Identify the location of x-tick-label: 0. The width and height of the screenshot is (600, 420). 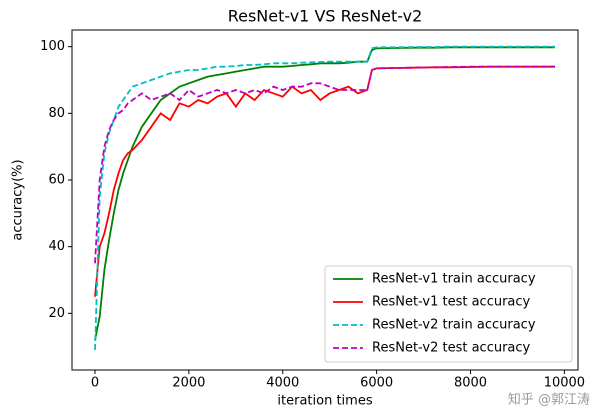
(95, 383).